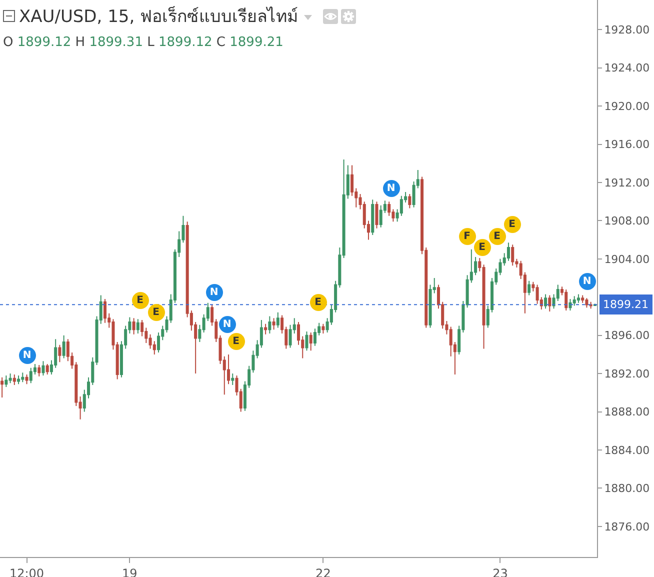 The height and width of the screenshot is (577, 654). What do you see at coordinates (627, 489) in the screenshot?
I see `y-tick-label: 1880.00` at bounding box center [627, 489].